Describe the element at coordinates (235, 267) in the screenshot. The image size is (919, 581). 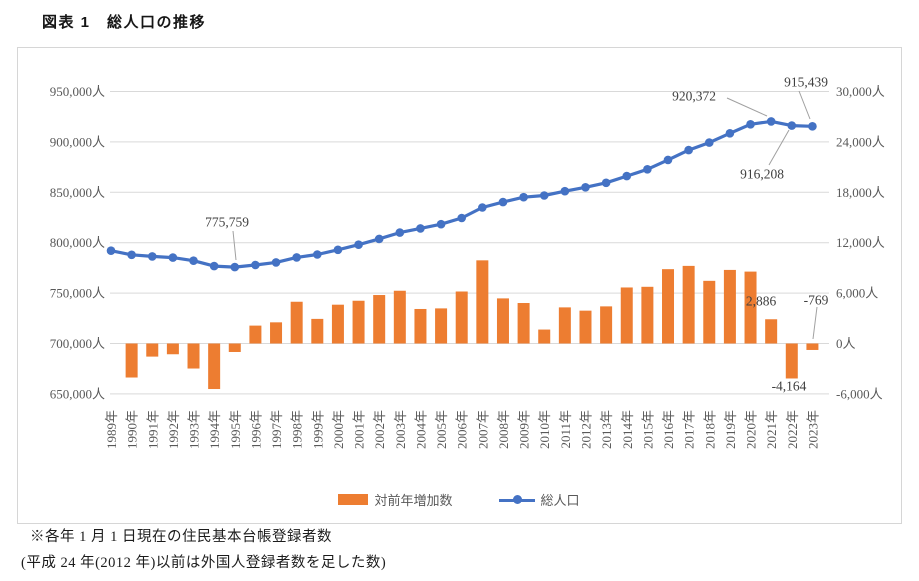
I see `point-1995年` at that location.